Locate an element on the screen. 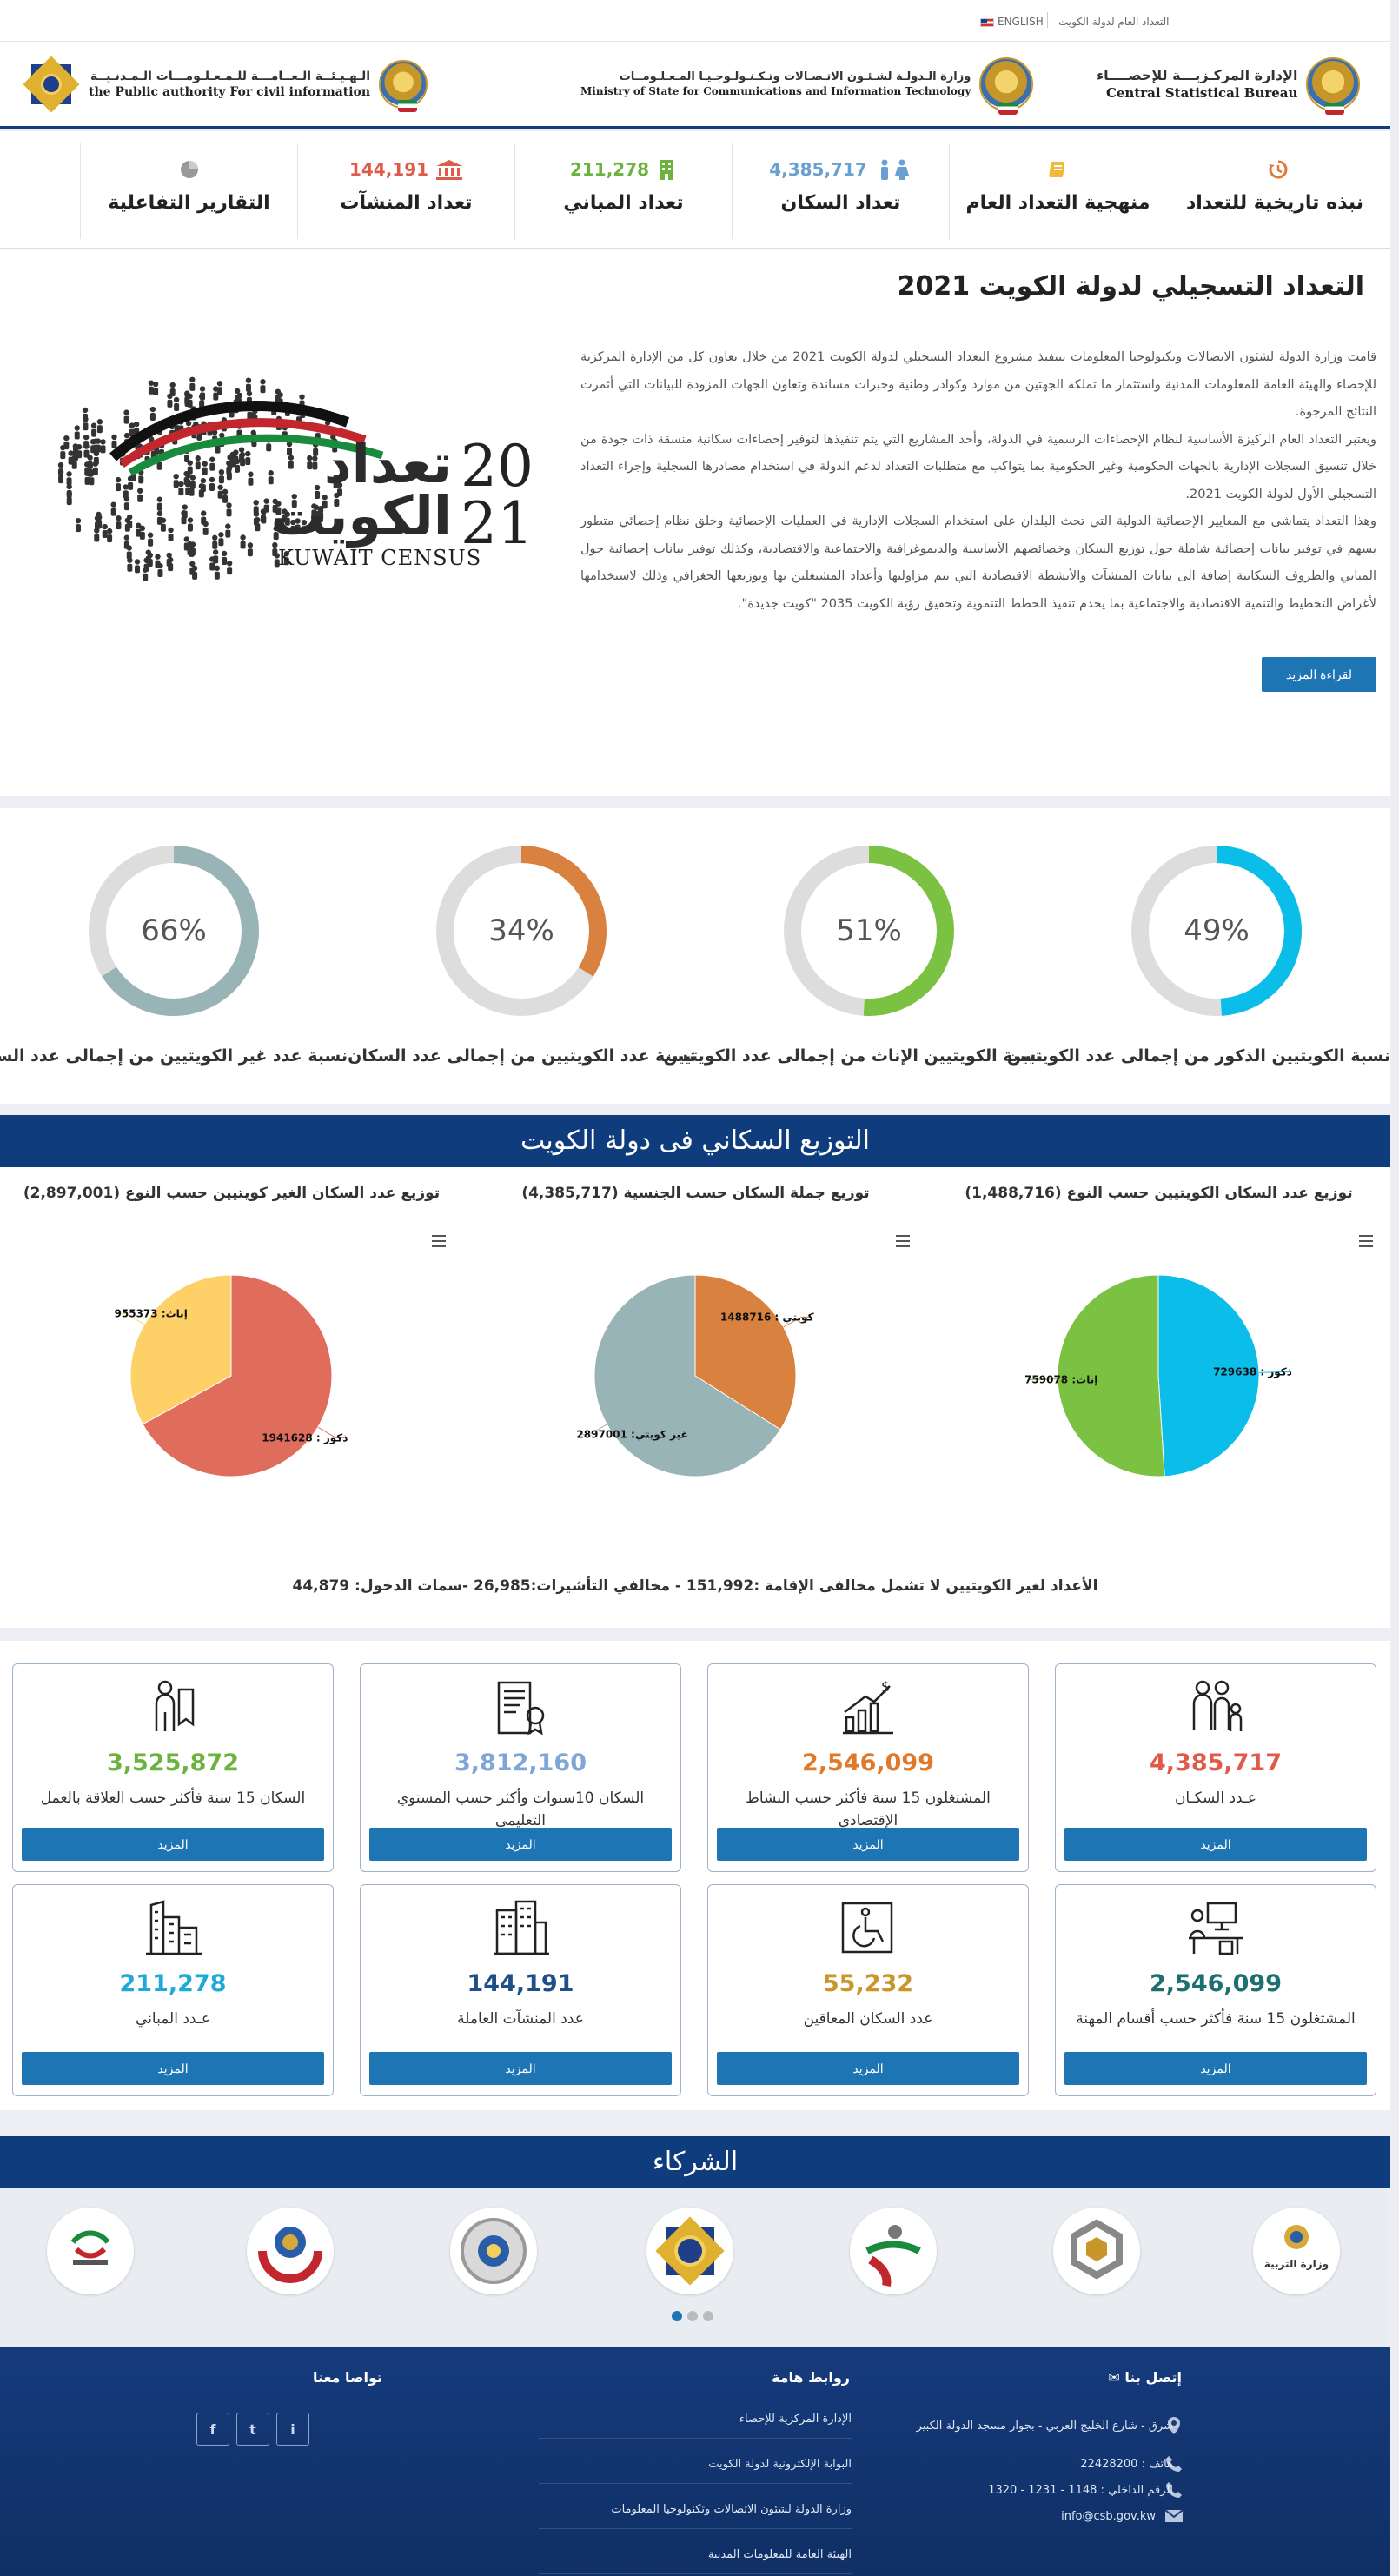 This screenshot has width=1399, height=2576. mail-icon is located at coordinates (1174, 2515).